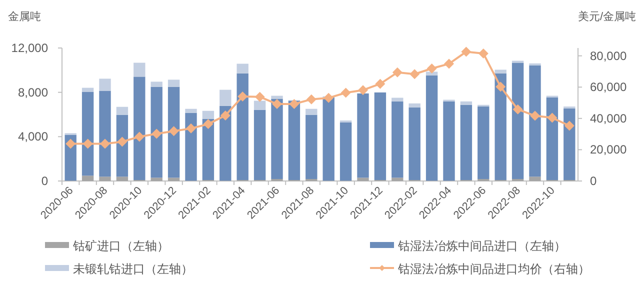  I want to click on legend-label: 钴湿法冶炼中间品进口均价（右轴）, so click(493, 269).